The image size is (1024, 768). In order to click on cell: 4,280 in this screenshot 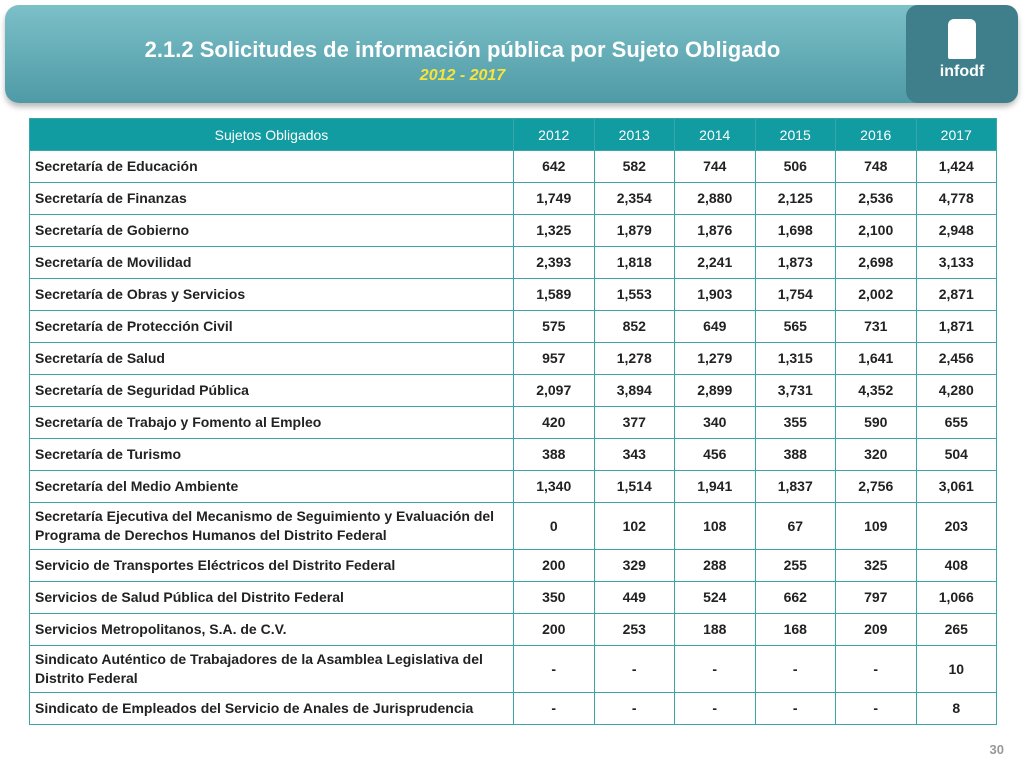, I will do `click(956, 390)`.